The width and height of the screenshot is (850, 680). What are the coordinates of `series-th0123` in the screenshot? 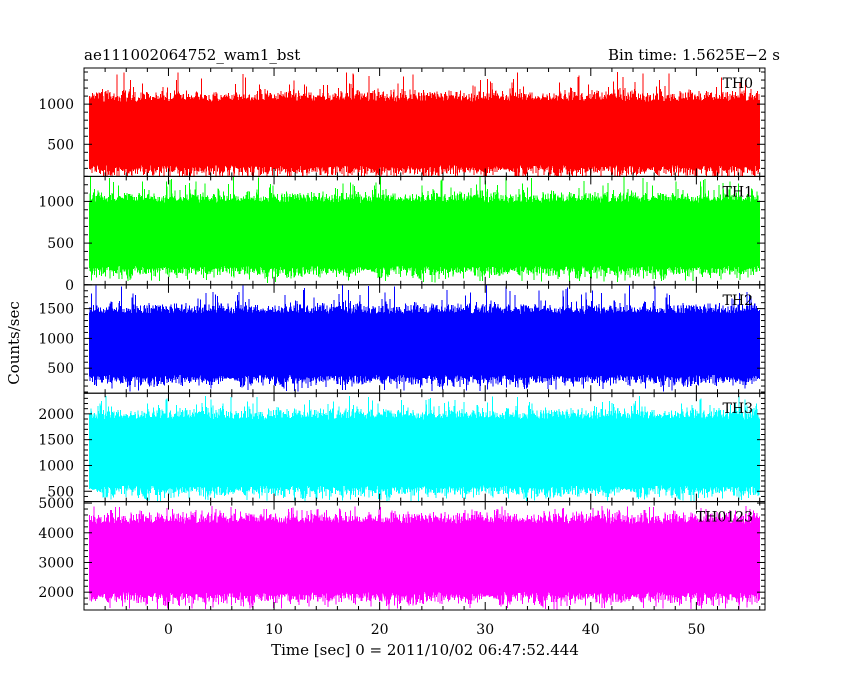 It's located at (424, 558).